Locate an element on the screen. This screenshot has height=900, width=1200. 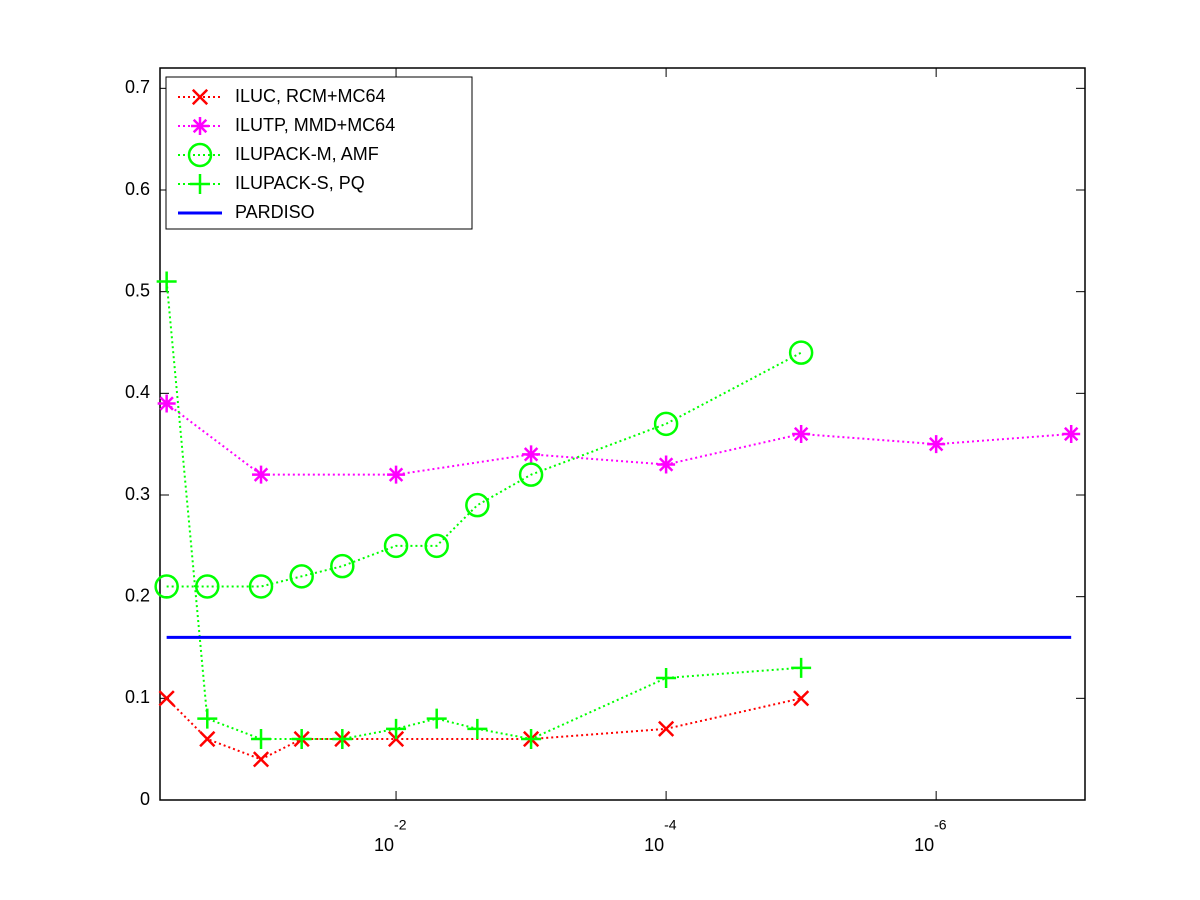
legend-label: PARDISO is located at coordinates (275, 212).